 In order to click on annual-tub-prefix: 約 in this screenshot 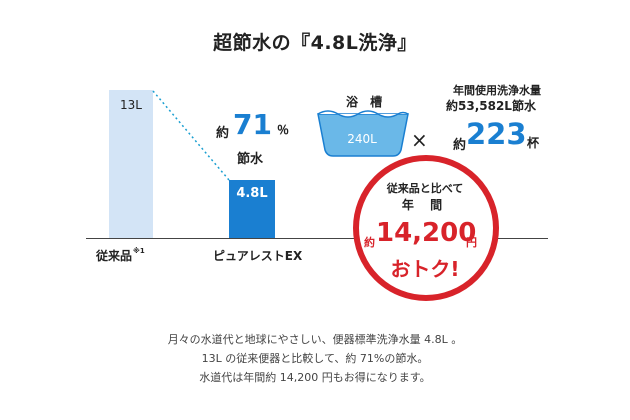, I will do `click(460, 145)`.